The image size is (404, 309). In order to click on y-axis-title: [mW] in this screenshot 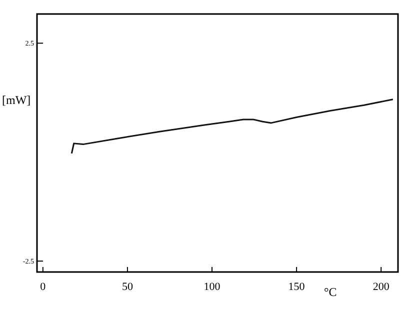, I will do `click(16, 100)`.